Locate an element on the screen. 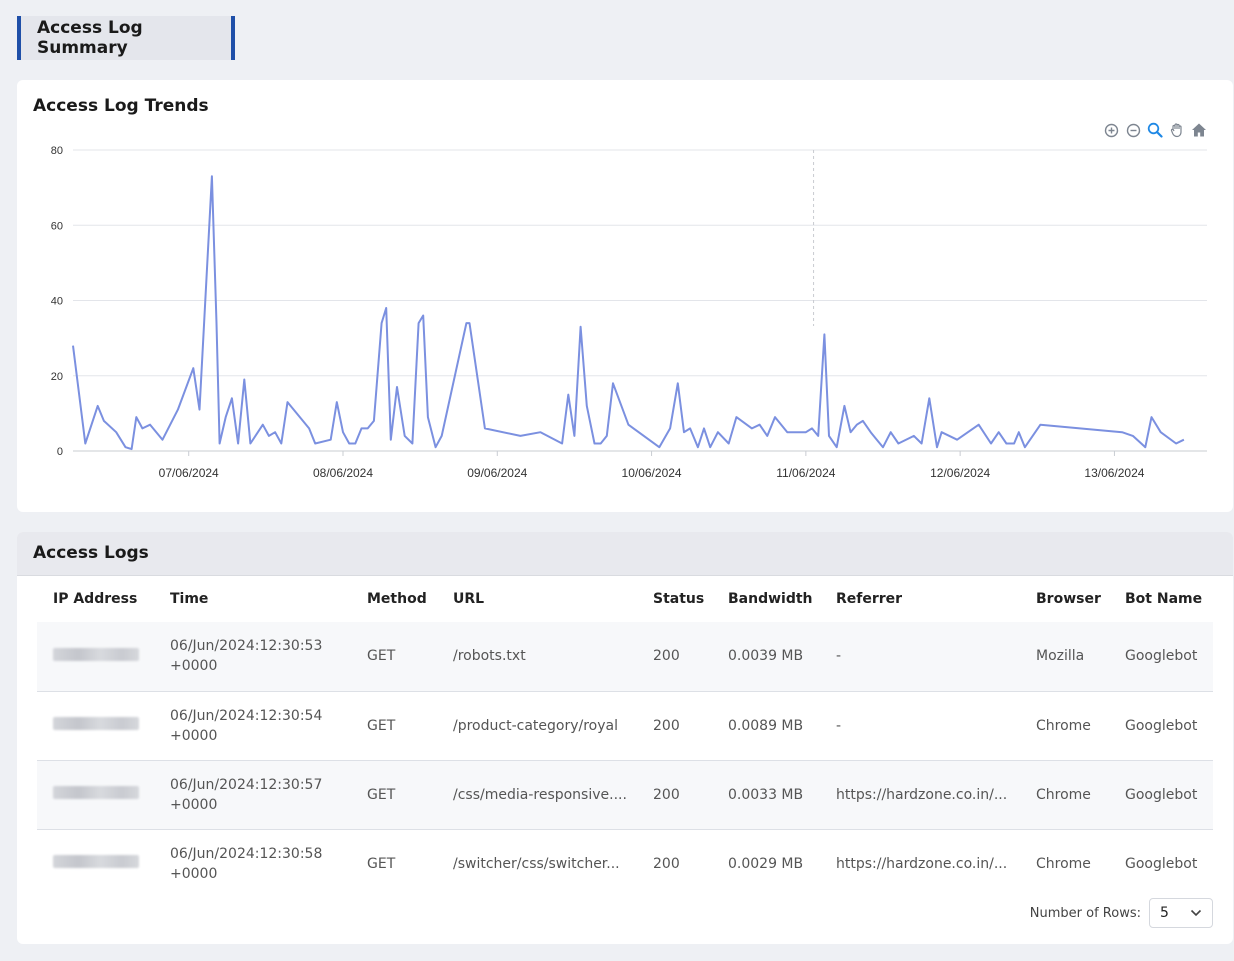 The height and width of the screenshot is (961, 1234). rows-label: Number of Rows: is located at coordinates (1085, 913).